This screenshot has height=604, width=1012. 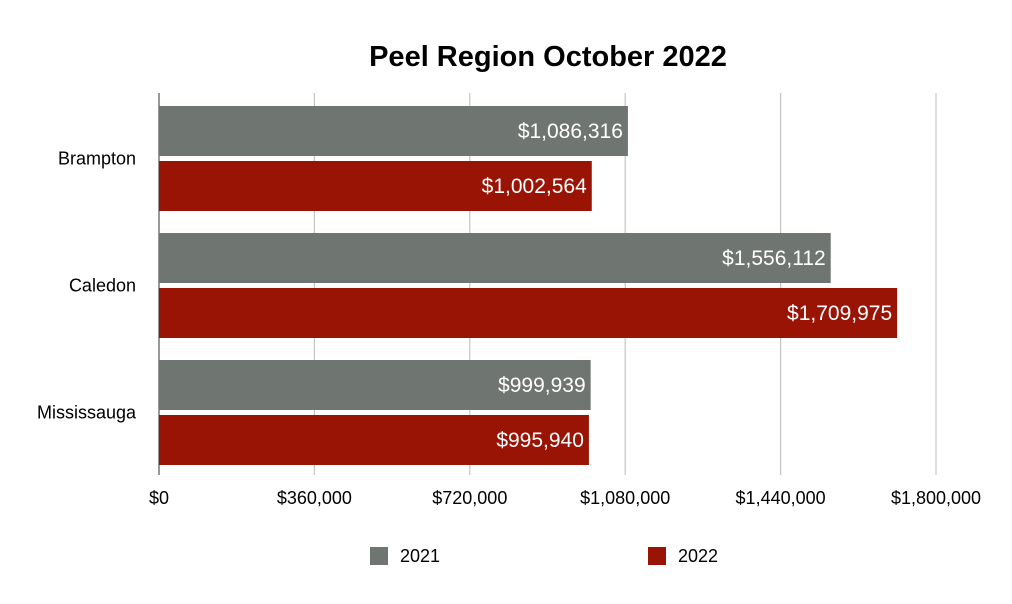 I want to click on legend-label: 2021, so click(x=420, y=556).